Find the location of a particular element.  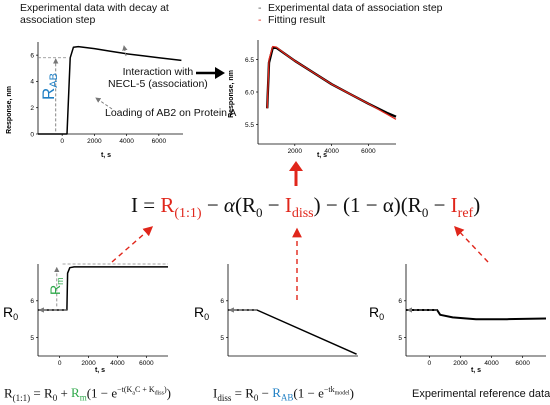

dashed-arrow-right is located at coordinates (471, 244).